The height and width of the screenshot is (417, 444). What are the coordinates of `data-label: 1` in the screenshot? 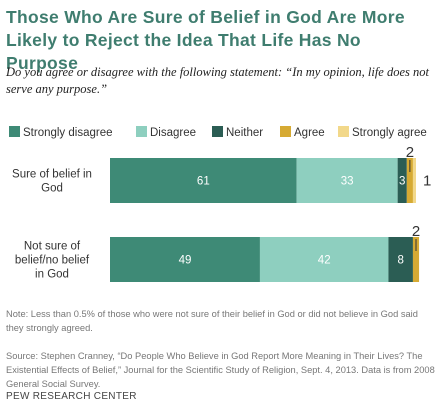 It's located at (427, 181).